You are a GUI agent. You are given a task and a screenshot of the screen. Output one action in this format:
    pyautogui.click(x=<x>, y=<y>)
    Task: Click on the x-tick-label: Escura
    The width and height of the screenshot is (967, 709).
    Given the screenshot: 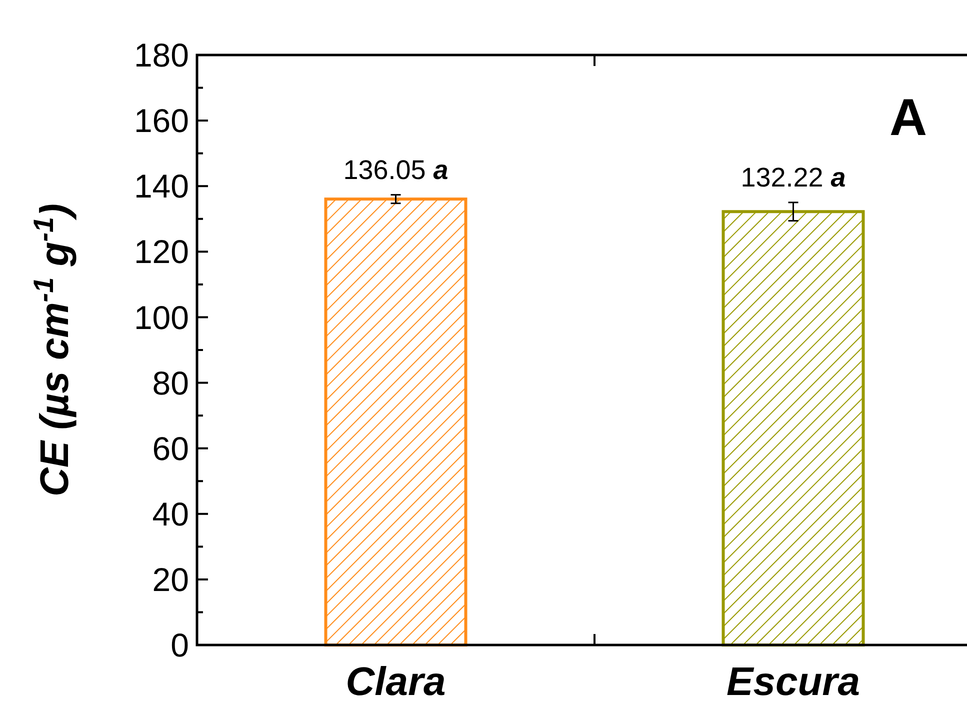 What is the action you would take?
    pyautogui.click(x=793, y=682)
    